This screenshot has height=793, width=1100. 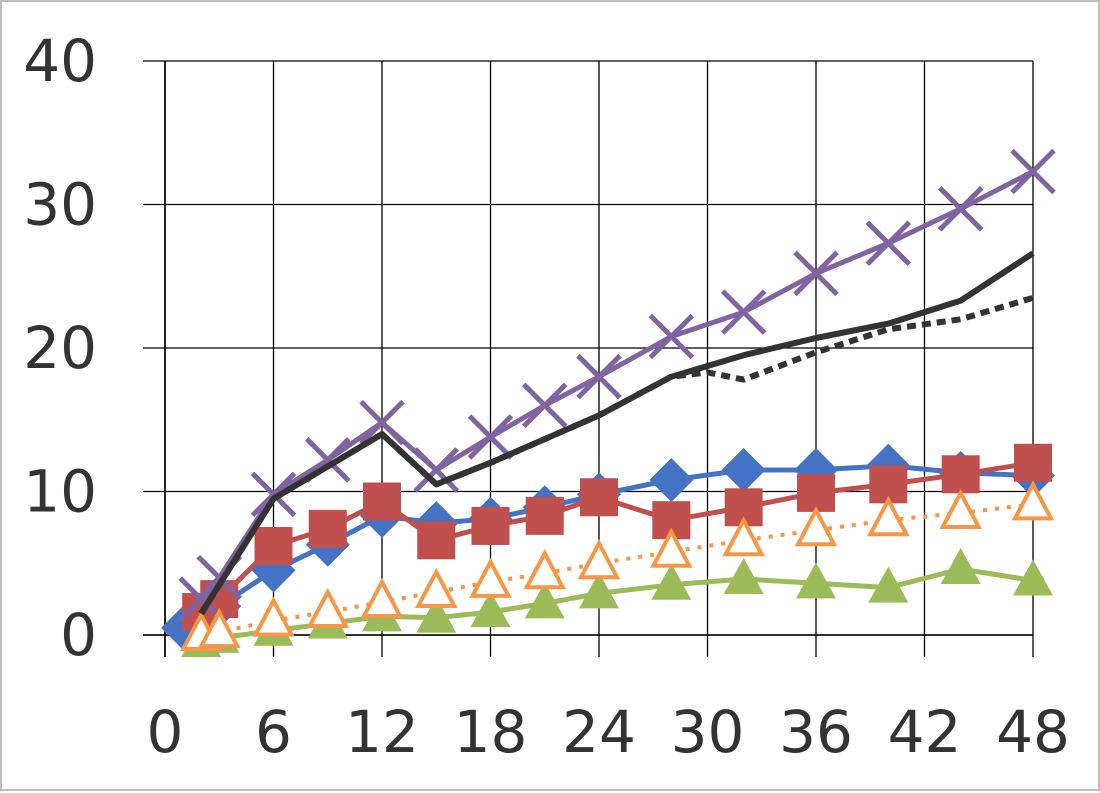 What do you see at coordinates (60, 492) in the screenshot?
I see `y-tick-label: 10` at bounding box center [60, 492].